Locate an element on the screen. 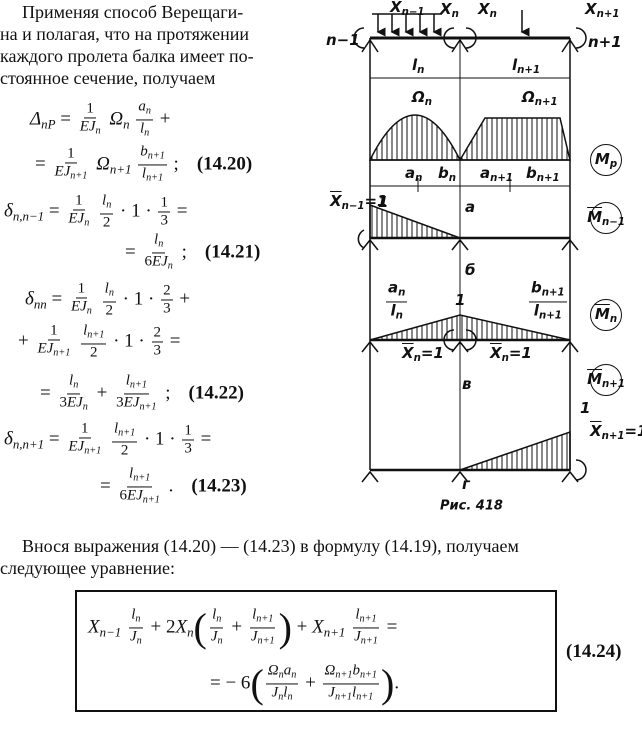 Image resolution: width=642 pixels, height=735 pixels. symbol: Mn−1 is located at coordinates (606, 218).